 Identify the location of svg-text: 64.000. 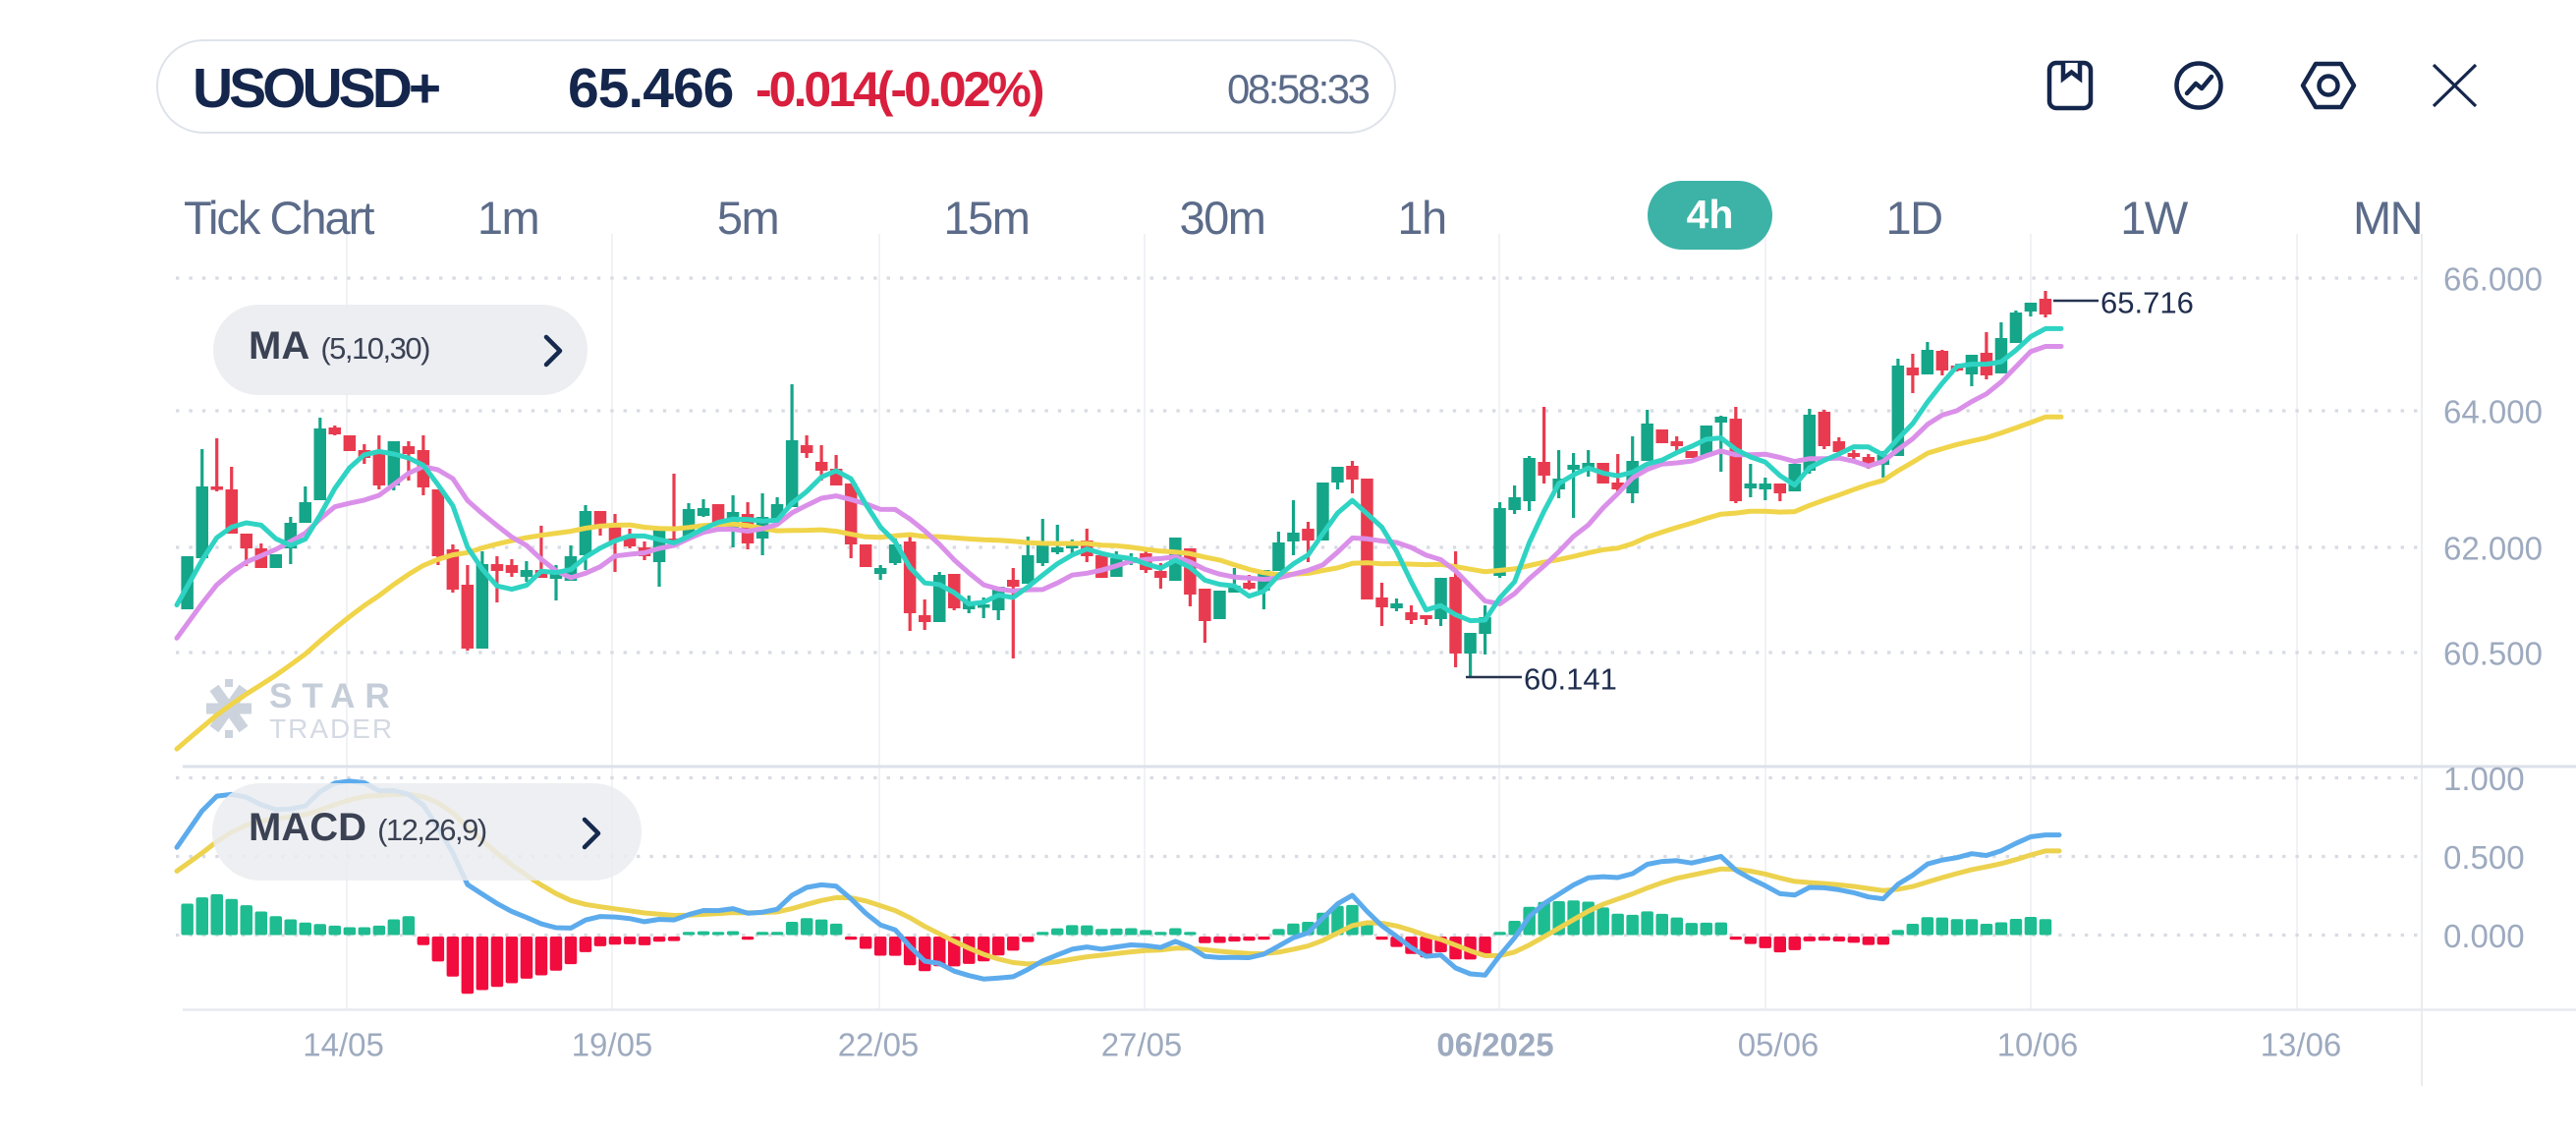
(2493, 412).